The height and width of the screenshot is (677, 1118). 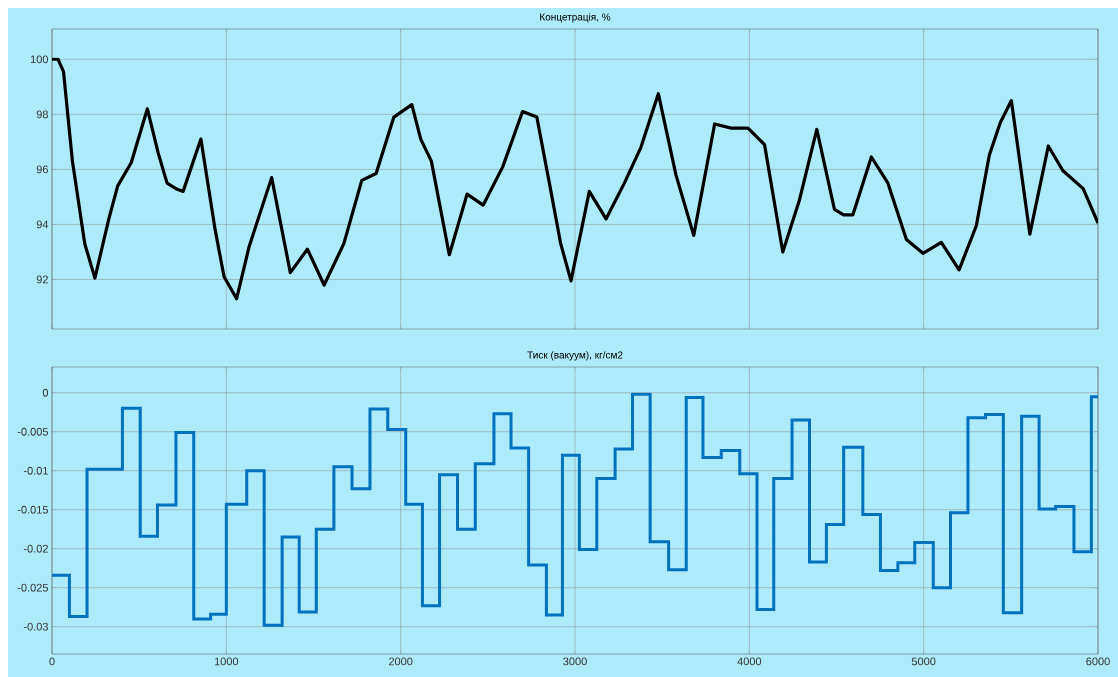 What do you see at coordinates (42, 279) in the screenshot?
I see `y-tick-label: 92` at bounding box center [42, 279].